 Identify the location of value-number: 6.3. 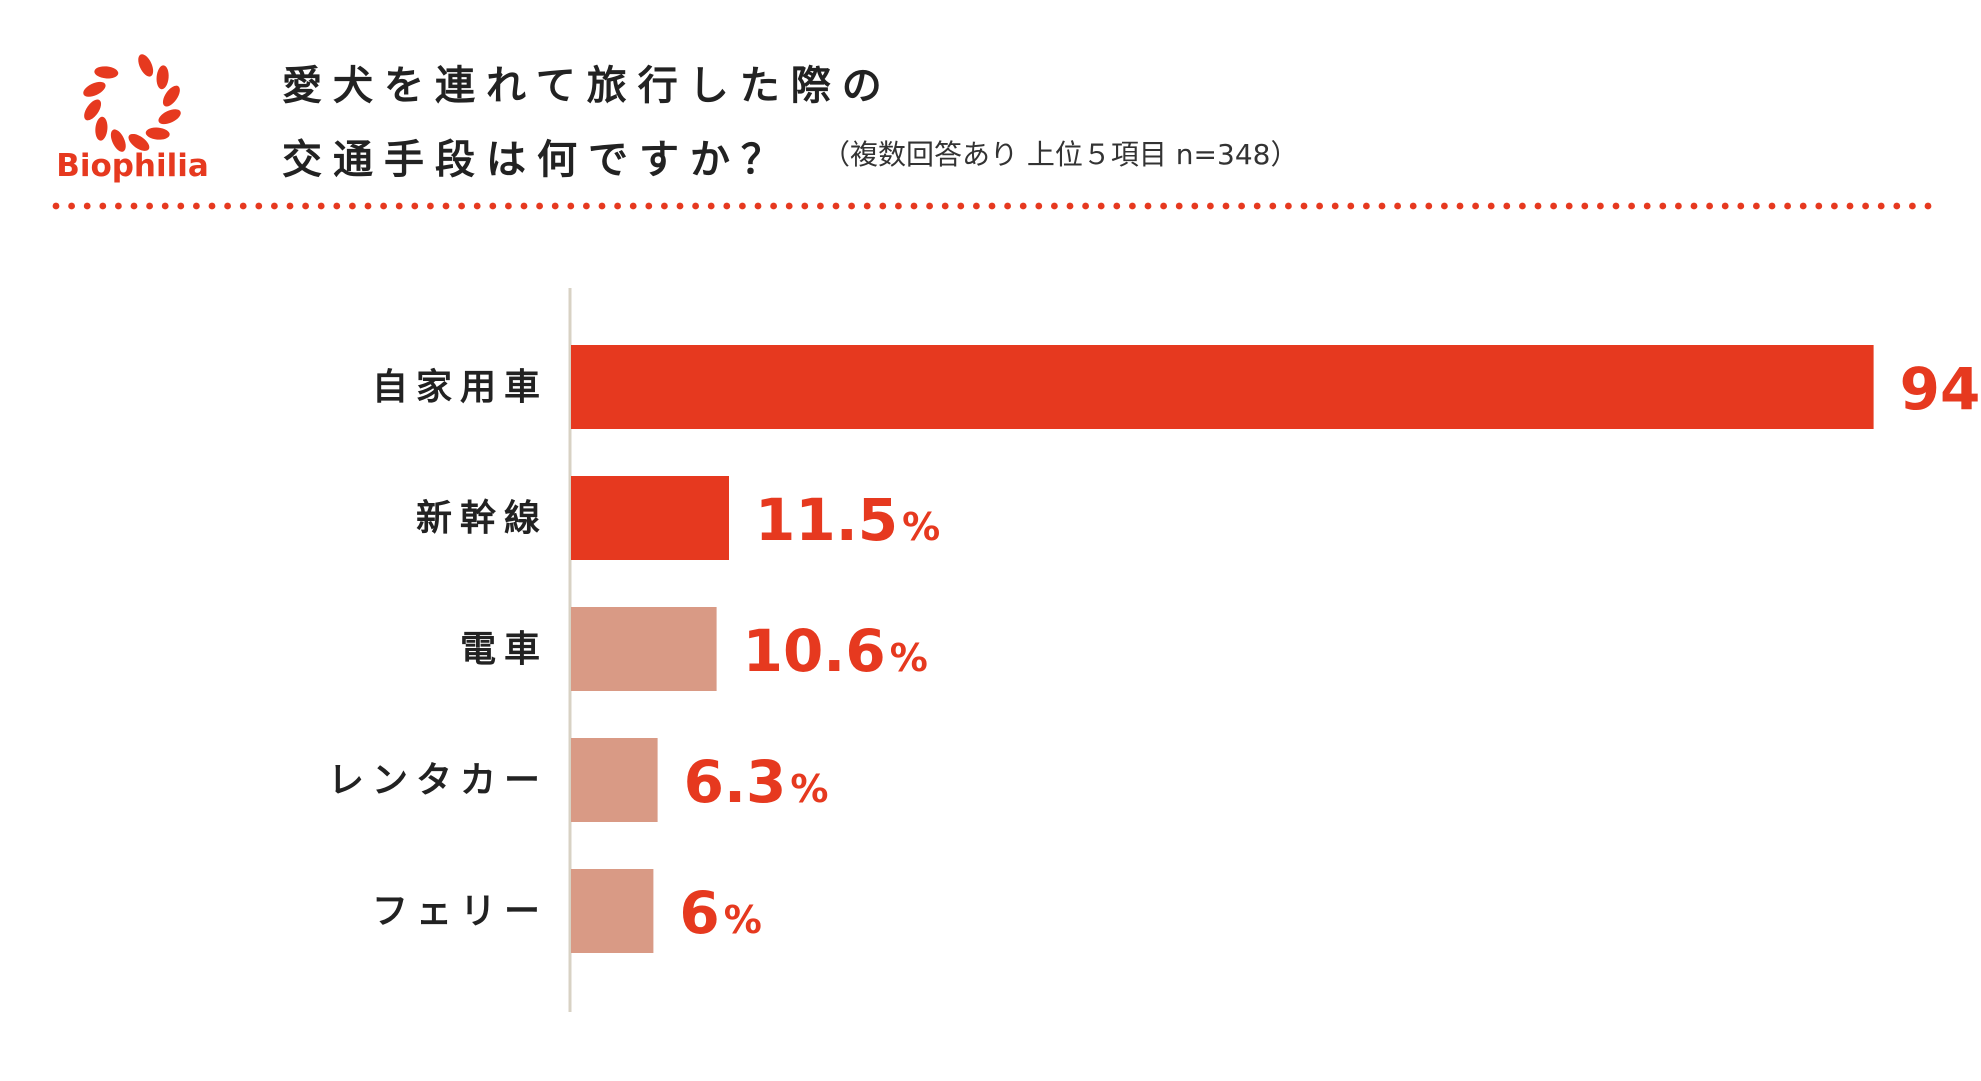
(735, 782).